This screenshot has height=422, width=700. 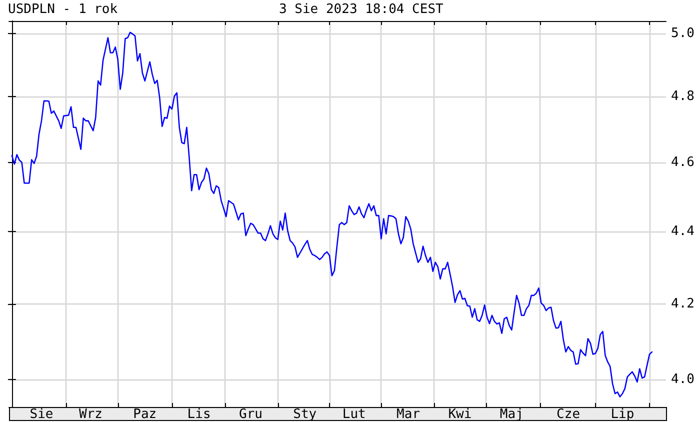 What do you see at coordinates (682, 380) in the screenshot?
I see `y-tick-label: 4.0` at bounding box center [682, 380].